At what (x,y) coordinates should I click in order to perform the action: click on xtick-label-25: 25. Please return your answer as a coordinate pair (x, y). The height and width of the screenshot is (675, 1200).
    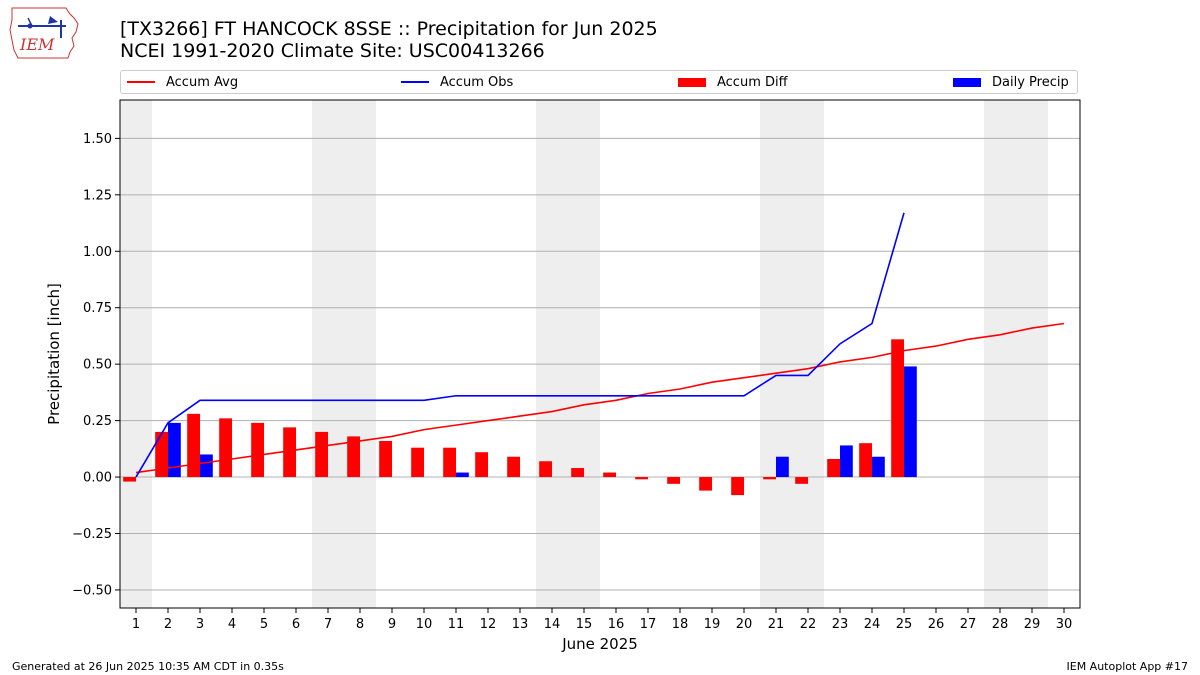
    Looking at the image, I should click on (904, 624).